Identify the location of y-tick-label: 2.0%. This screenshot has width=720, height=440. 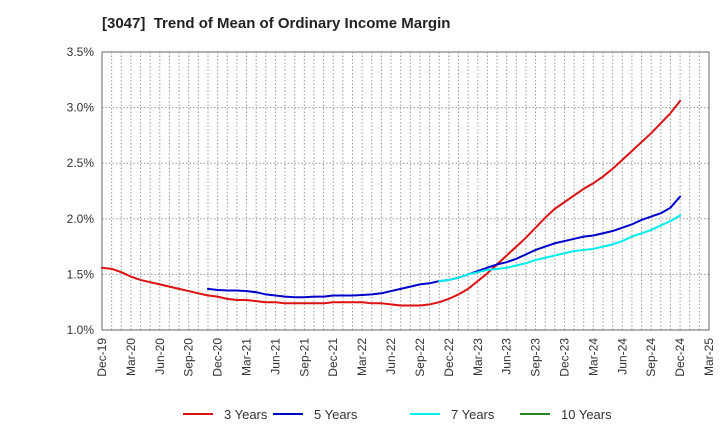
(81, 219).